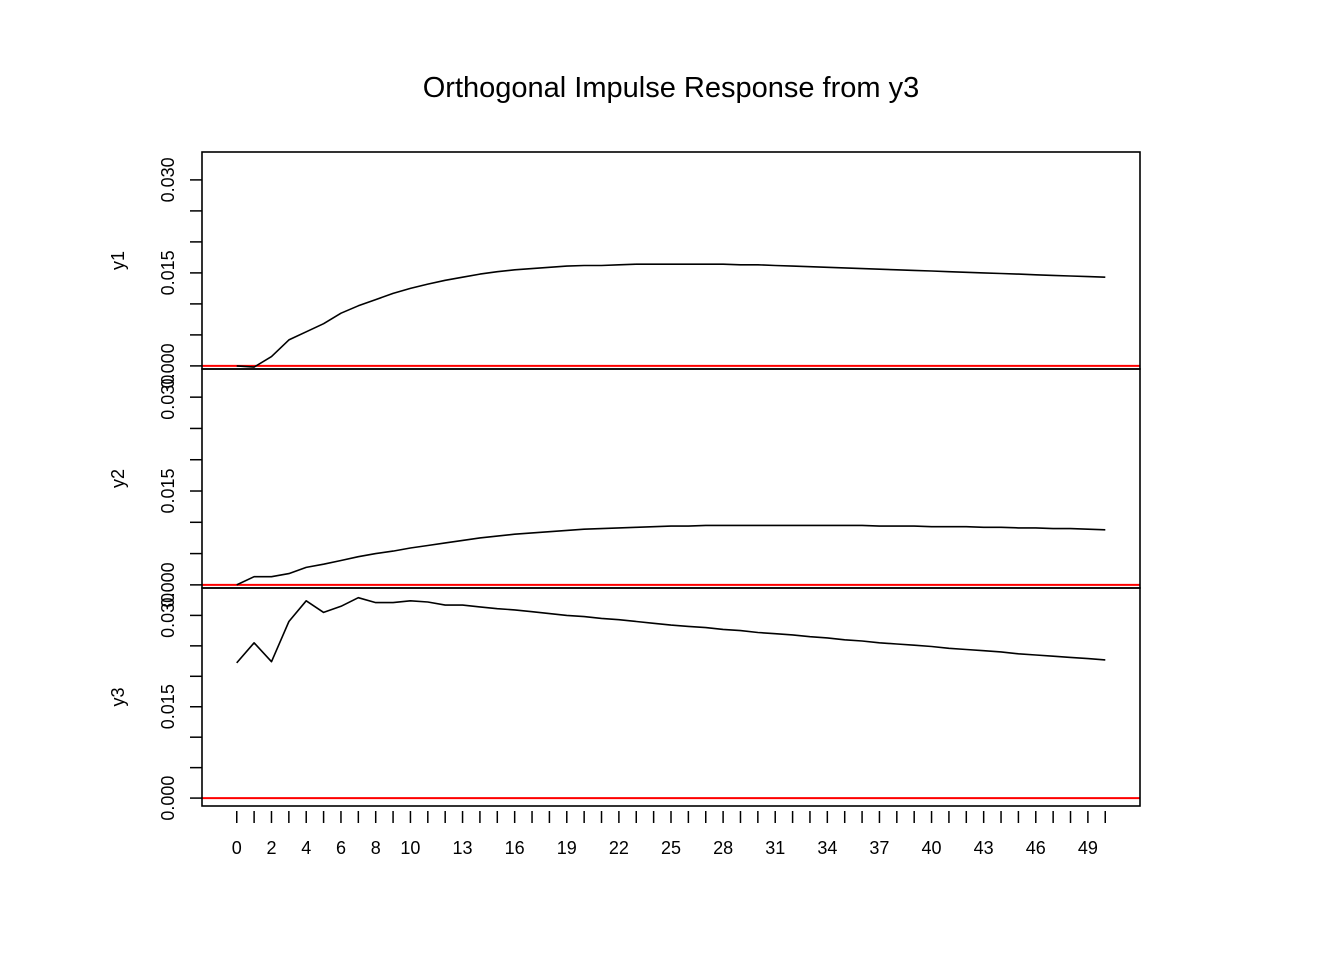  What do you see at coordinates (237, 848) in the screenshot?
I see `x-tick-label: 0` at bounding box center [237, 848].